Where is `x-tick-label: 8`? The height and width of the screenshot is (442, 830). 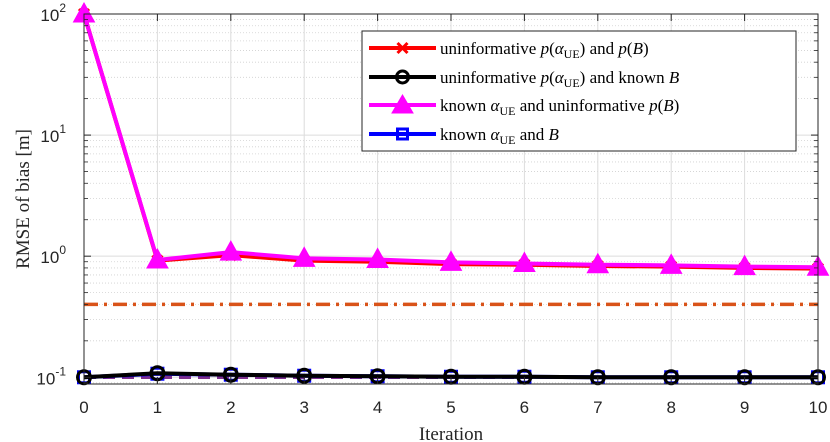 x-tick-label: 8 is located at coordinates (670, 407).